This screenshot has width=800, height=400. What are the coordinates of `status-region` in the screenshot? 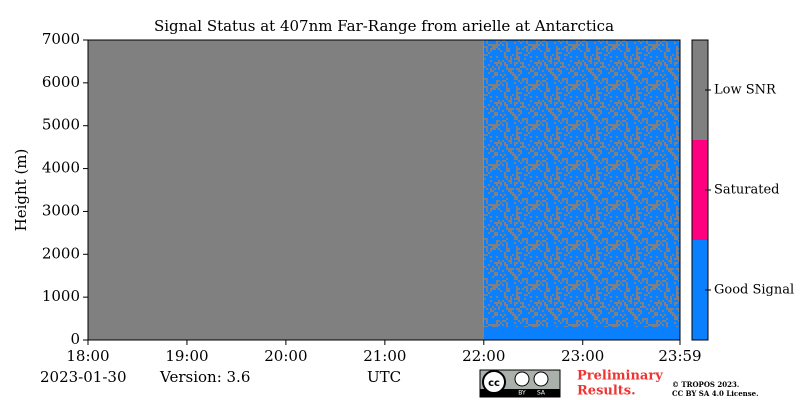 It's located at (581, 333).